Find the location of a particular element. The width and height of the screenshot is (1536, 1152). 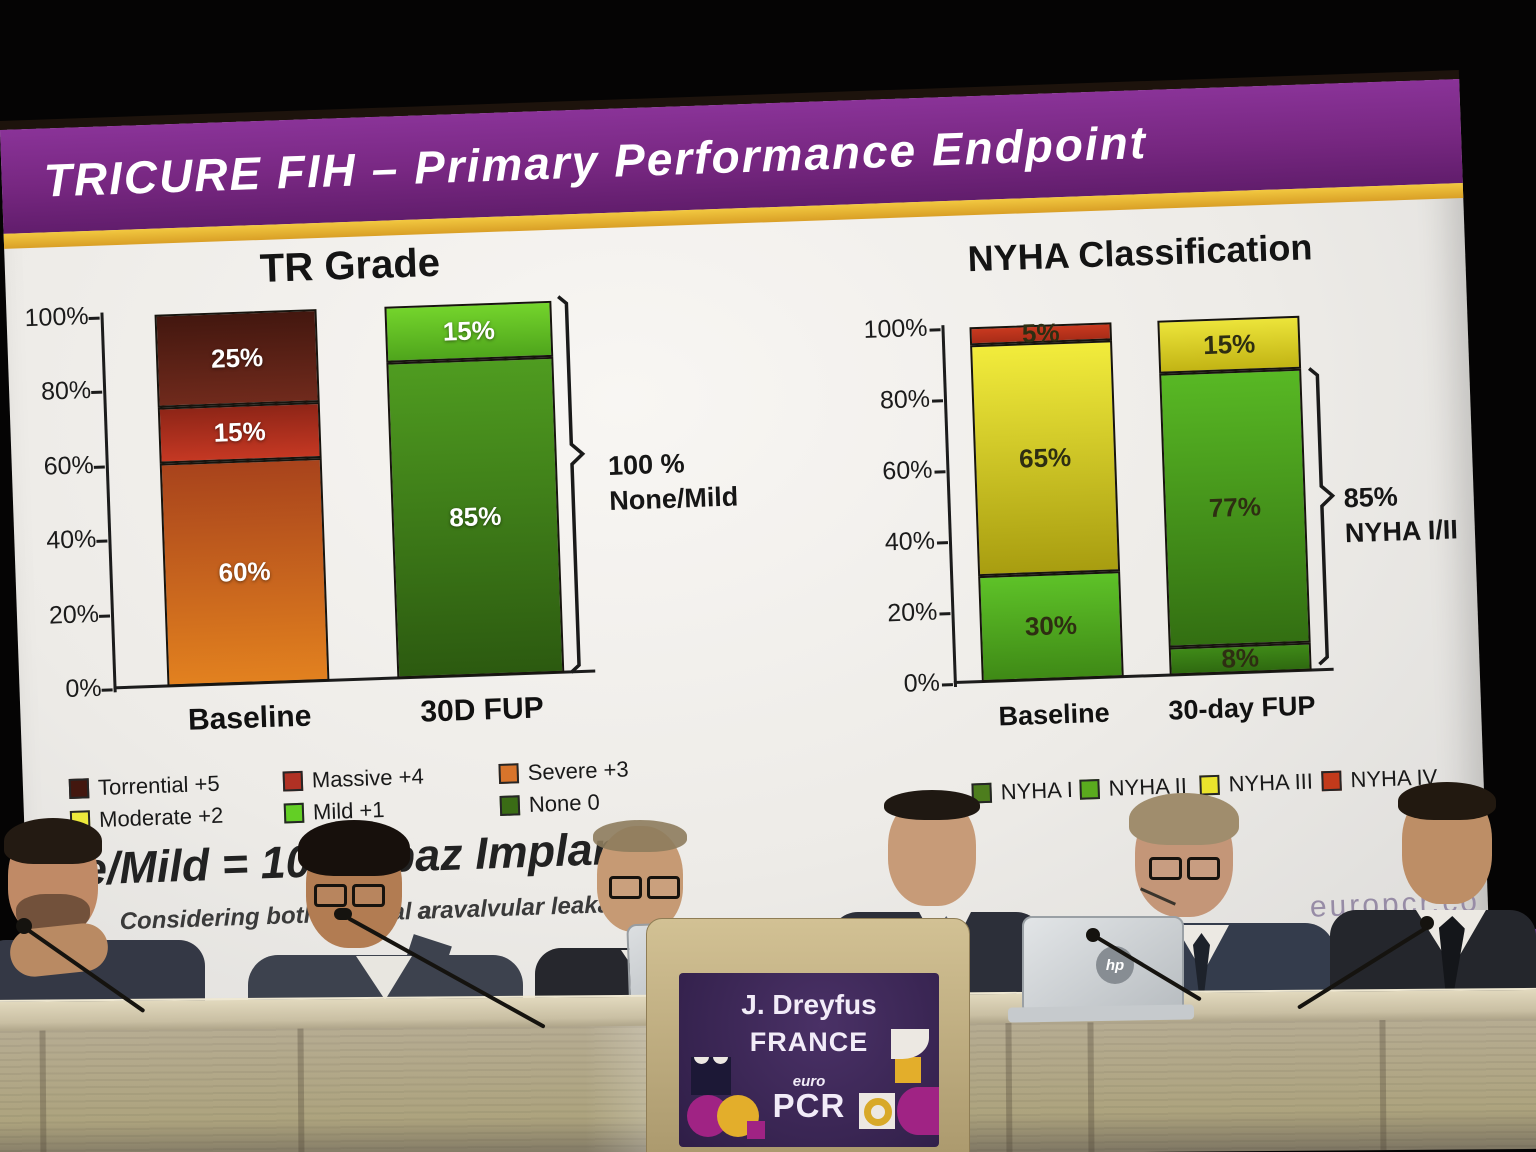

bar-segment-massive-4: 15% is located at coordinates (239, 433).